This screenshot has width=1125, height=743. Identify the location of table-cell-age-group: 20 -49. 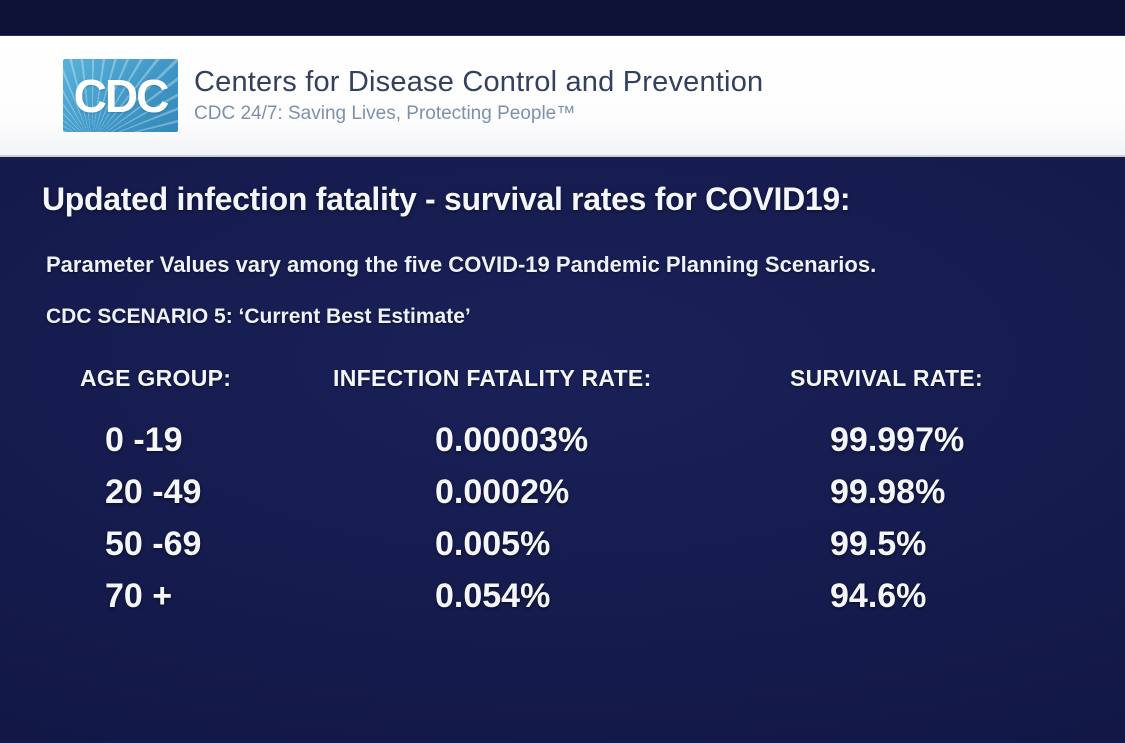
(153, 492).